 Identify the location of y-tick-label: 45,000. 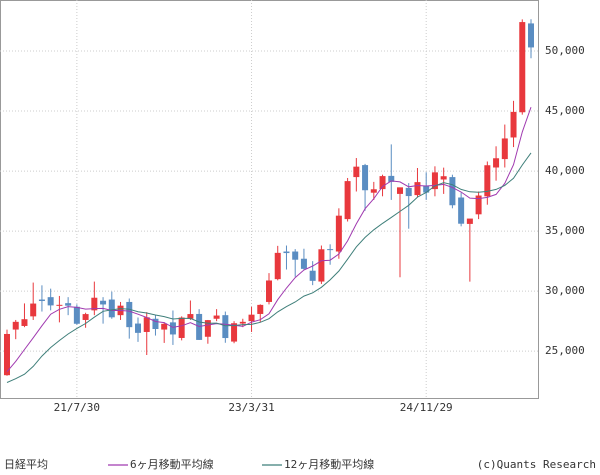
(565, 110).